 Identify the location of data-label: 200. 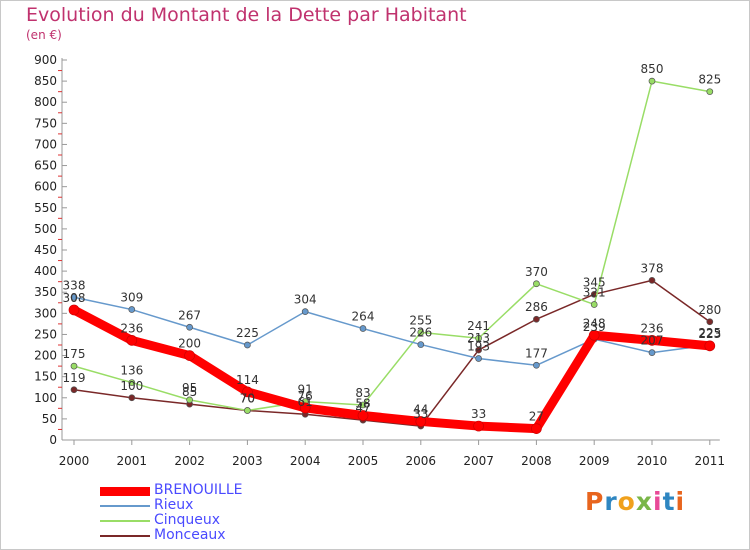
(189, 344).